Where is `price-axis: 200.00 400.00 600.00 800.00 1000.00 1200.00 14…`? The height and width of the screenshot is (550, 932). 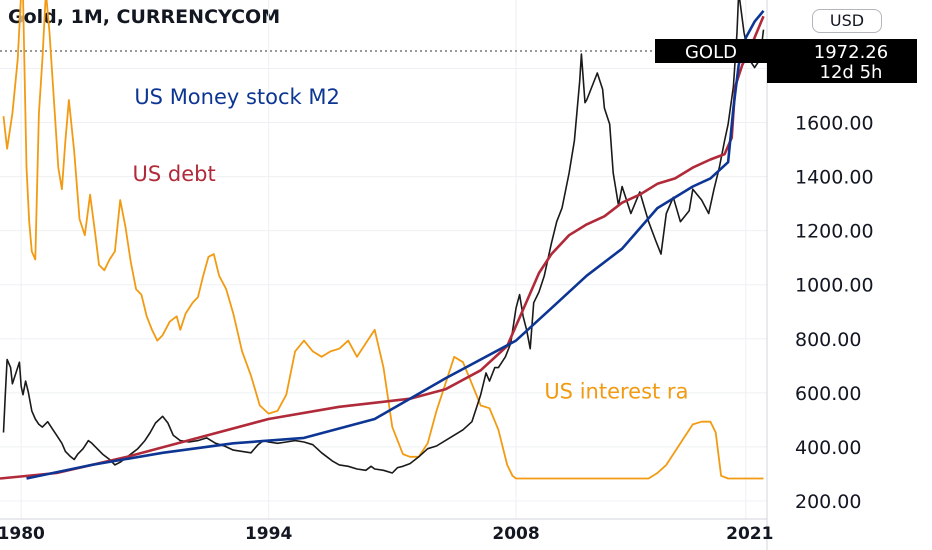 price-axis: 200.00 400.00 600.00 800.00 1000.00 1200.00 14… is located at coordinates (834, 285).